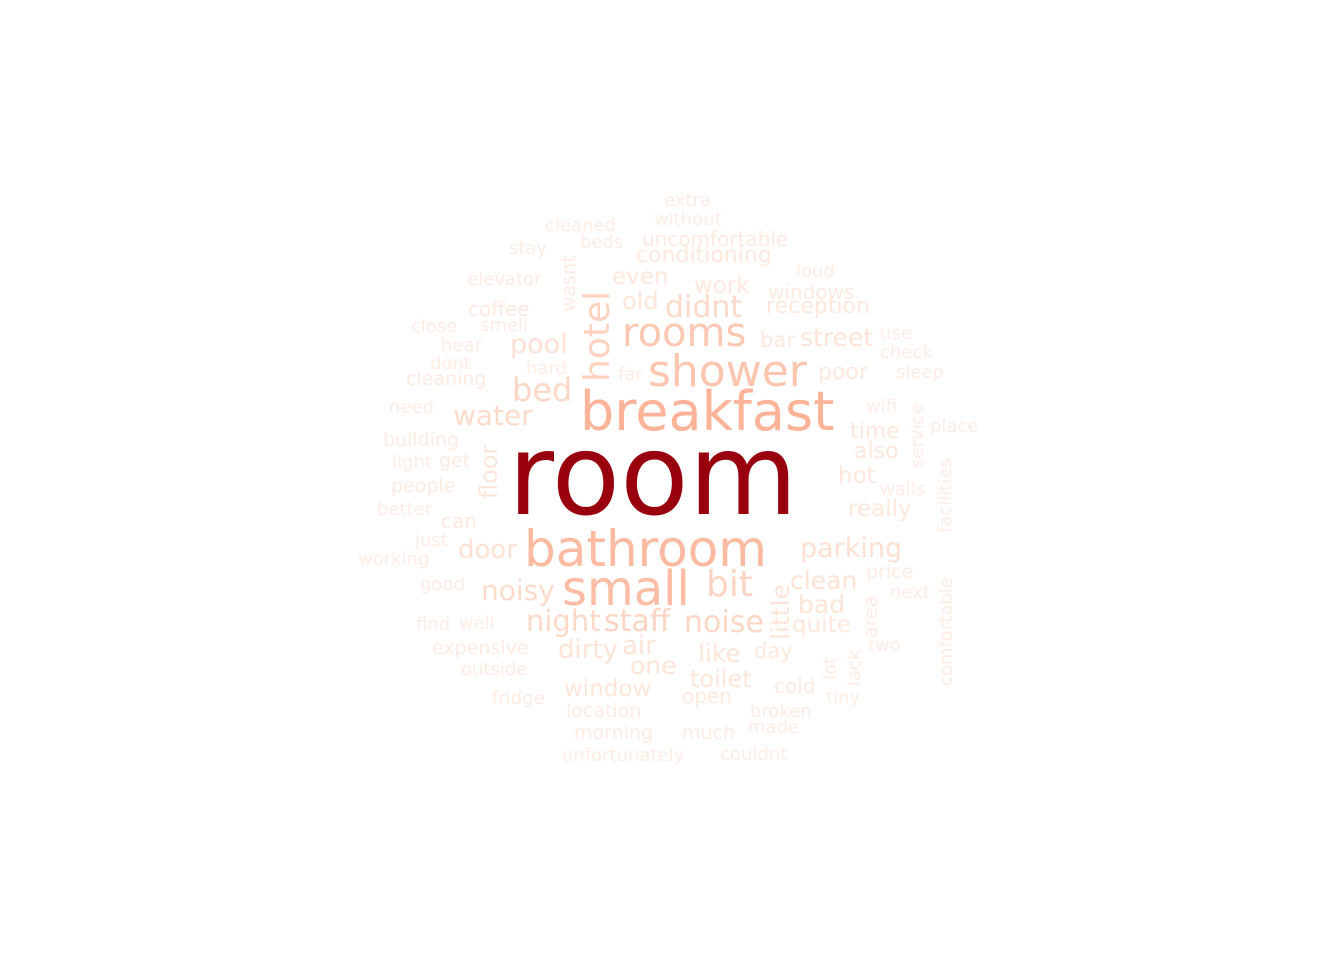  Describe the element at coordinates (411, 407) in the screenshot. I see `word-need: need` at that location.